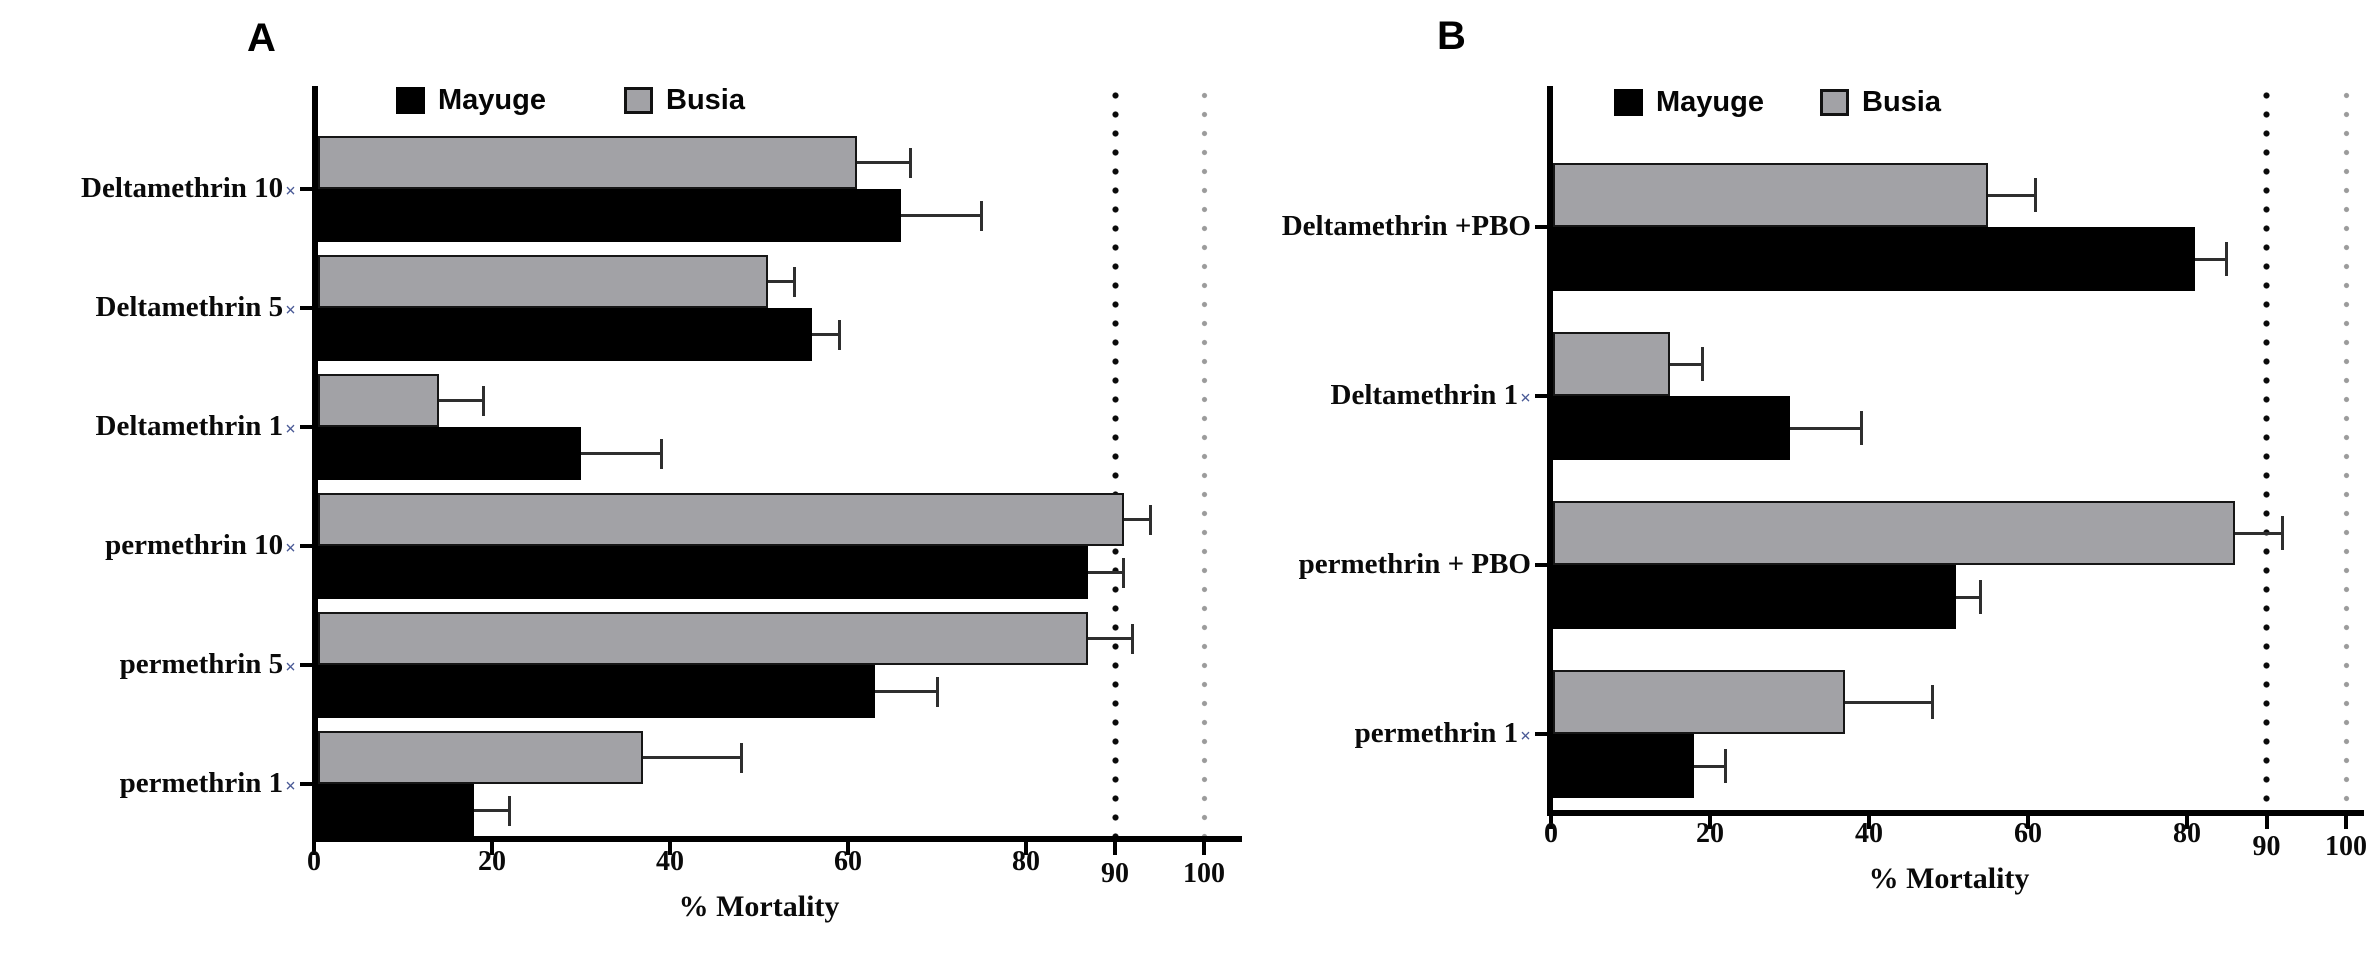 Image resolution: width=2378 pixels, height=959 pixels. What do you see at coordinates (261, 38) in the screenshot?
I see `panel-a-title: A` at bounding box center [261, 38].